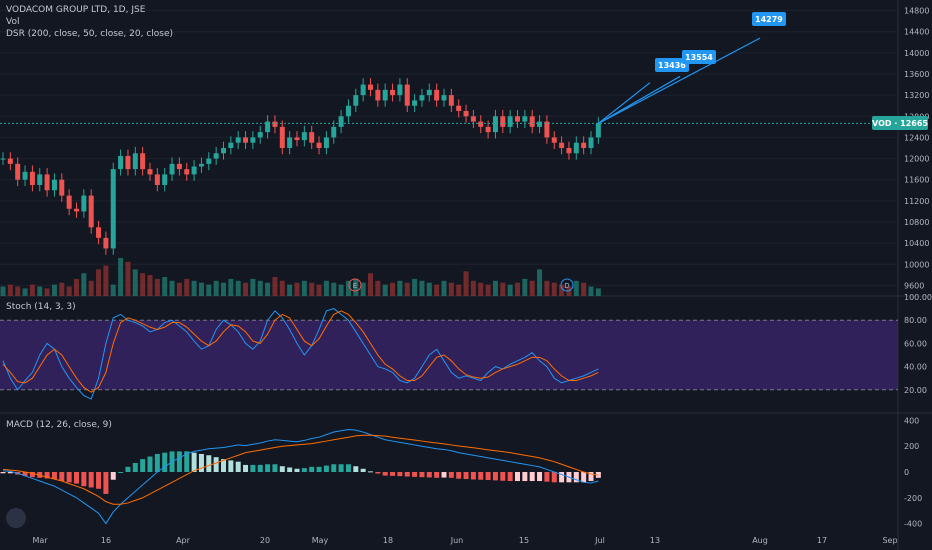 The height and width of the screenshot is (550, 932). Describe the element at coordinates (320, 540) in the screenshot. I see `time-tick-label: May` at that location.